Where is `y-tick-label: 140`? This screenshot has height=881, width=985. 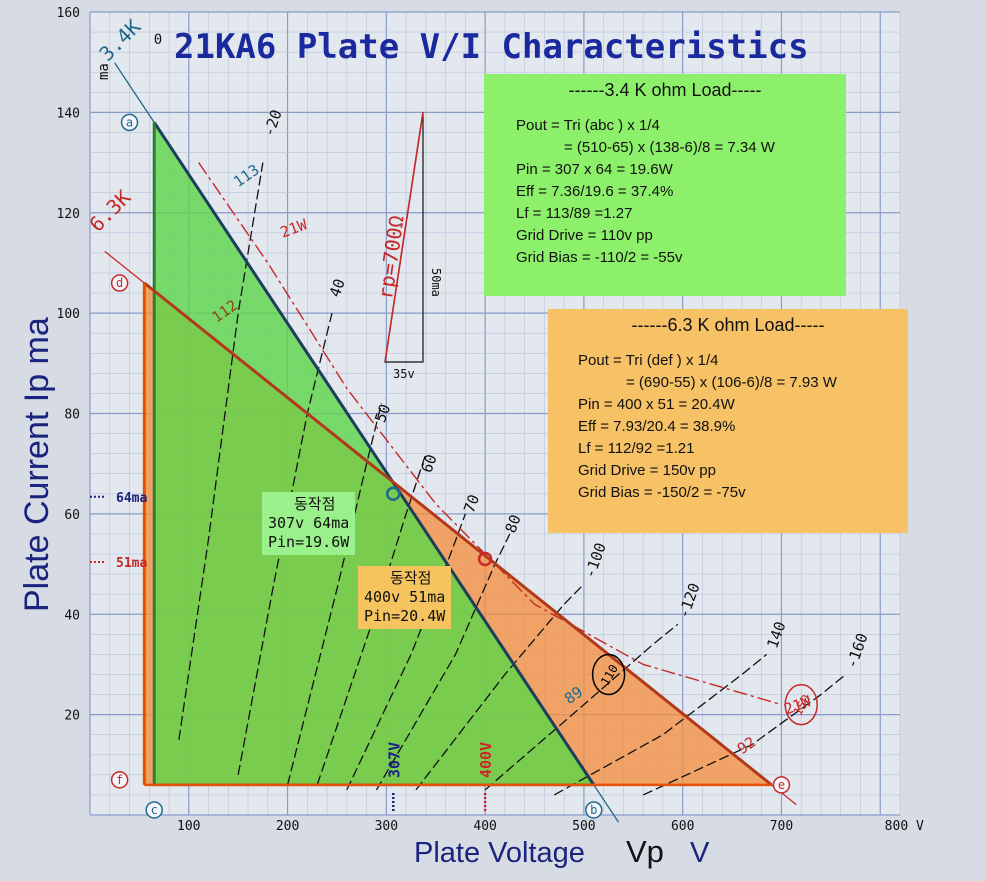 y-tick-label: 140 is located at coordinates (68, 113).